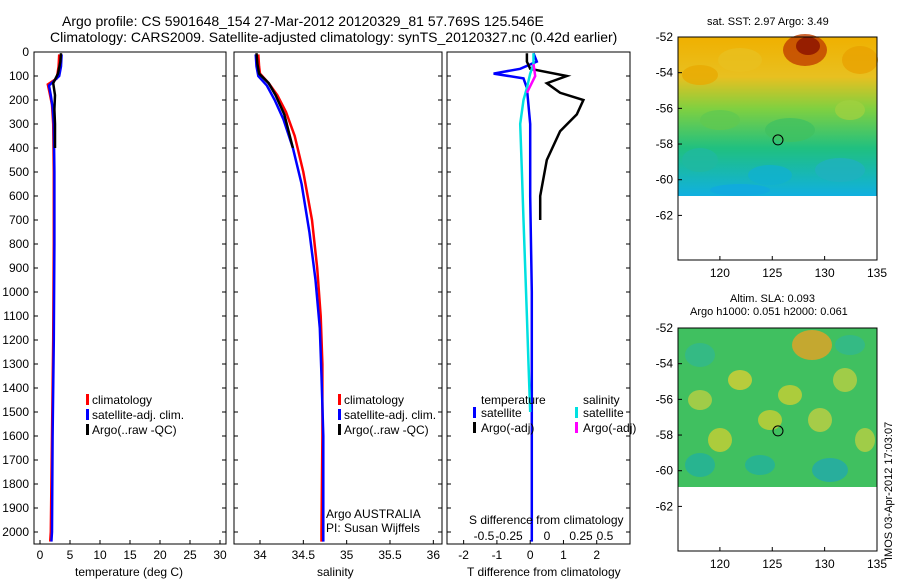  Describe the element at coordinates (576, 412) in the screenshot. I see `legend-swatch-s-satellite` at that location.